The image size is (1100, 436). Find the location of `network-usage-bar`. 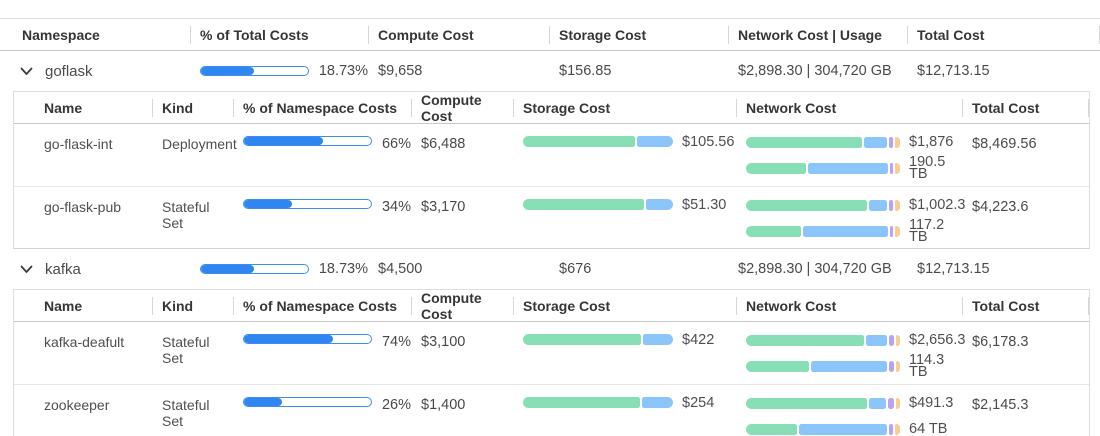

network-usage-bar is located at coordinates (823, 168).